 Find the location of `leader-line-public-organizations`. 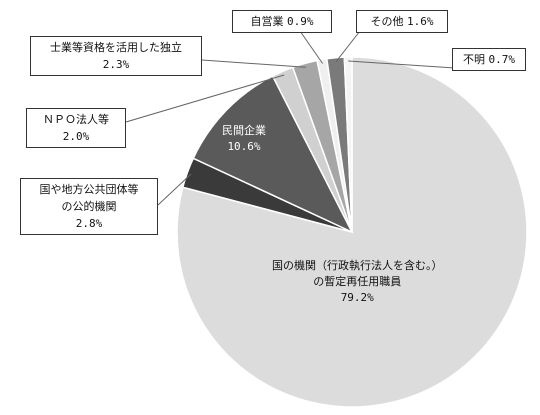

leader-line-public-organizations is located at coordinates (174, 189).